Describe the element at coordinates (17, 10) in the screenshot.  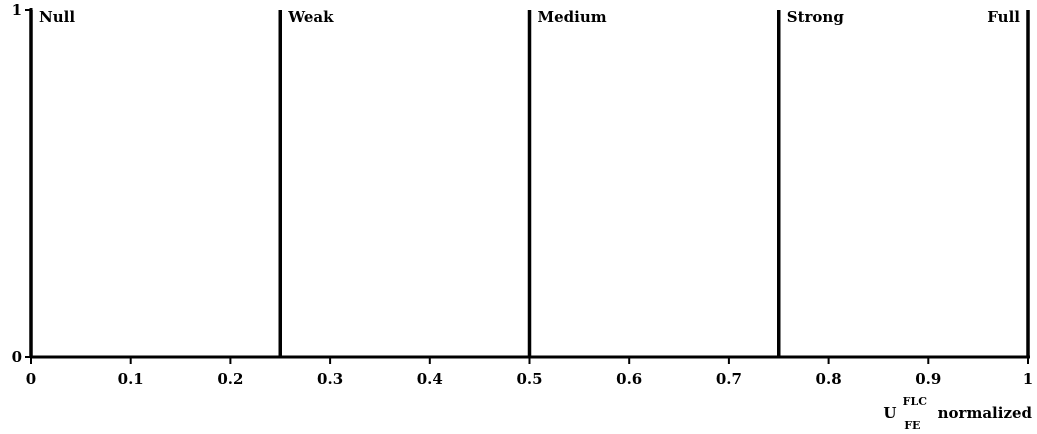
I see `y-tick-label: 1` at that location.